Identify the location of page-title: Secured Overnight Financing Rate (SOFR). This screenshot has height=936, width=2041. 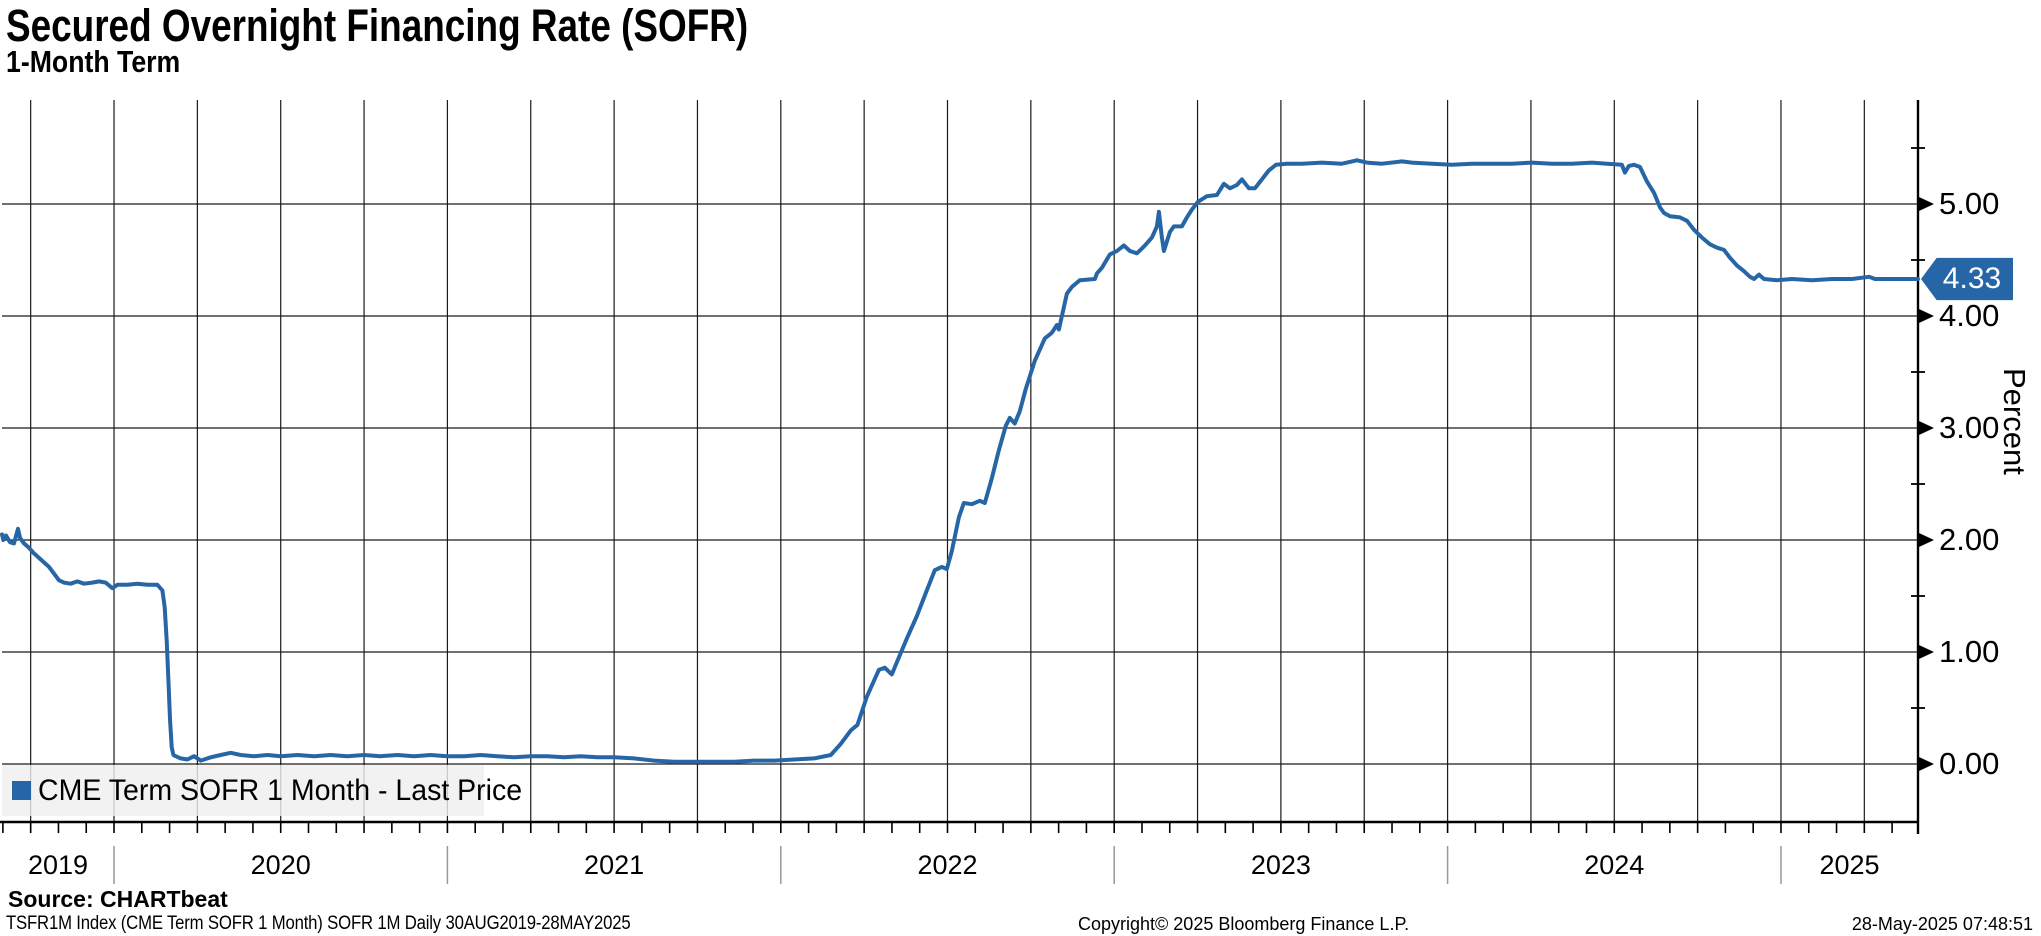
(377, 25).